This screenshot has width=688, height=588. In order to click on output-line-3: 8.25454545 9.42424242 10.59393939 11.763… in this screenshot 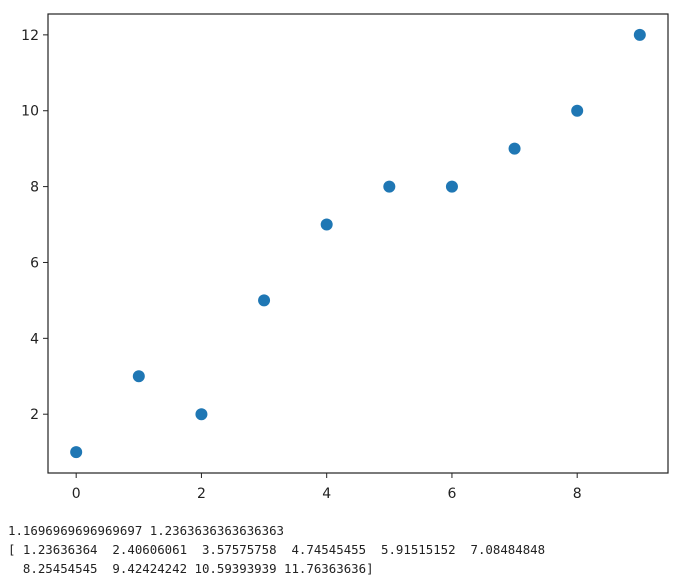, I will do `click(191, 568)`.